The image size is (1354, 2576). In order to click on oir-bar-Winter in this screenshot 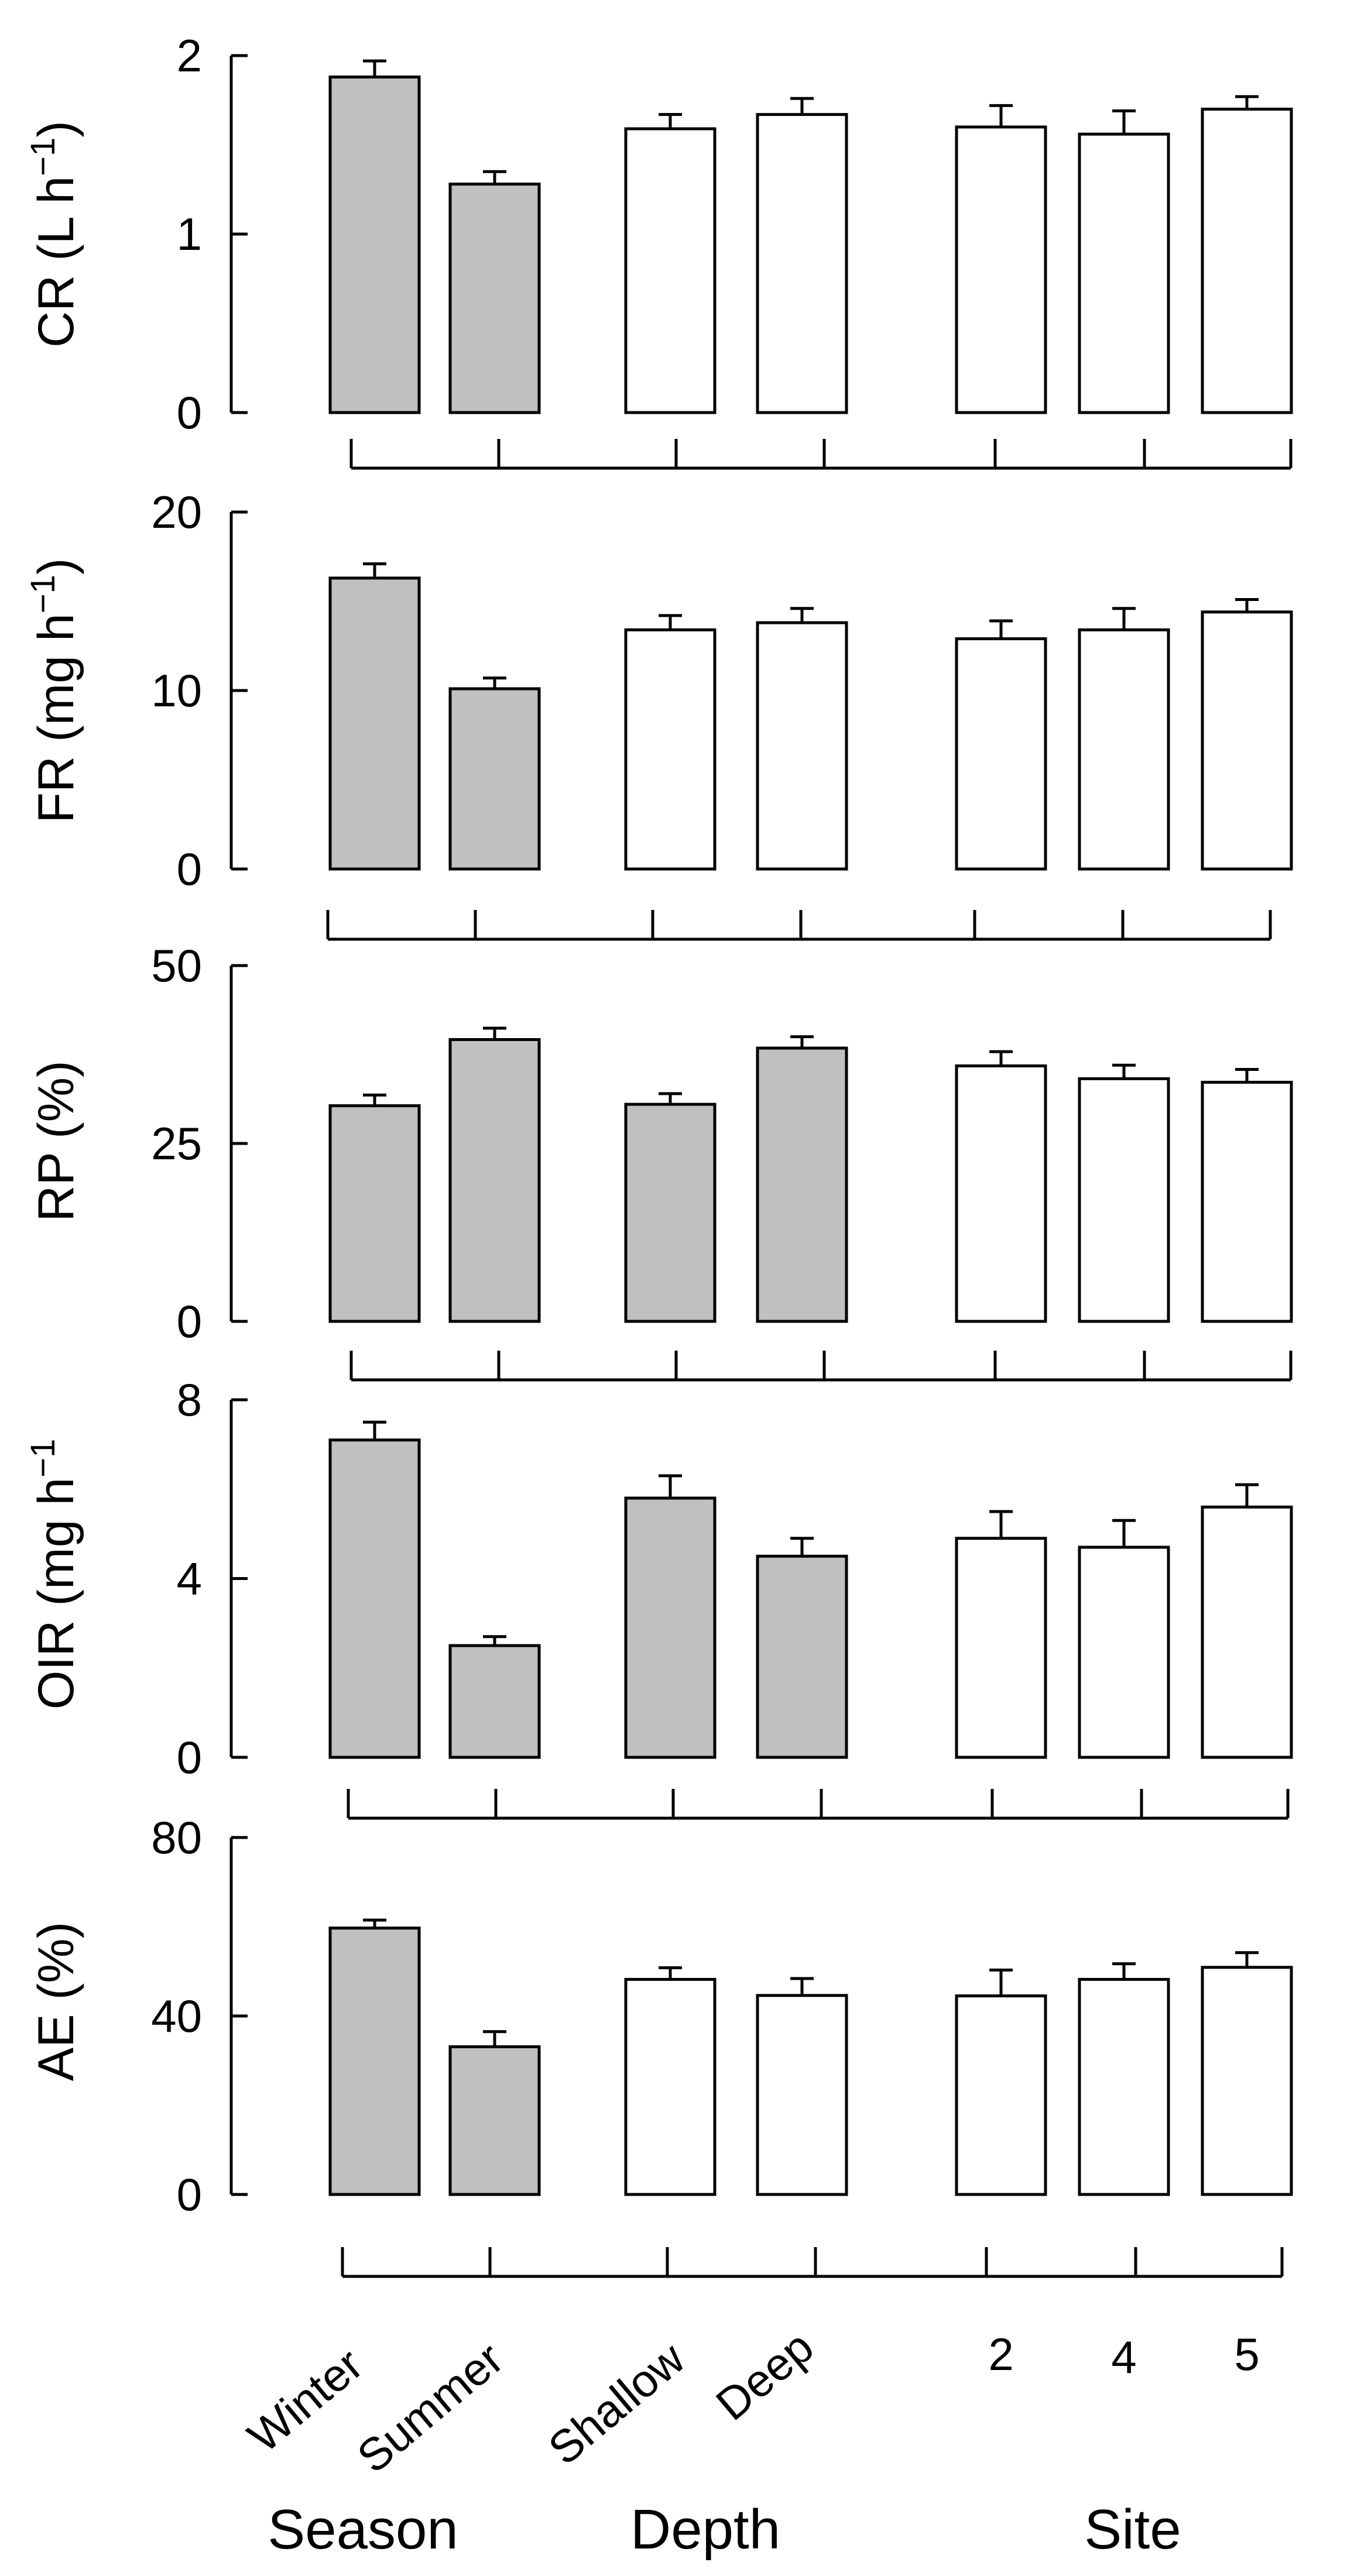, I will do `click(374, 1598)`.